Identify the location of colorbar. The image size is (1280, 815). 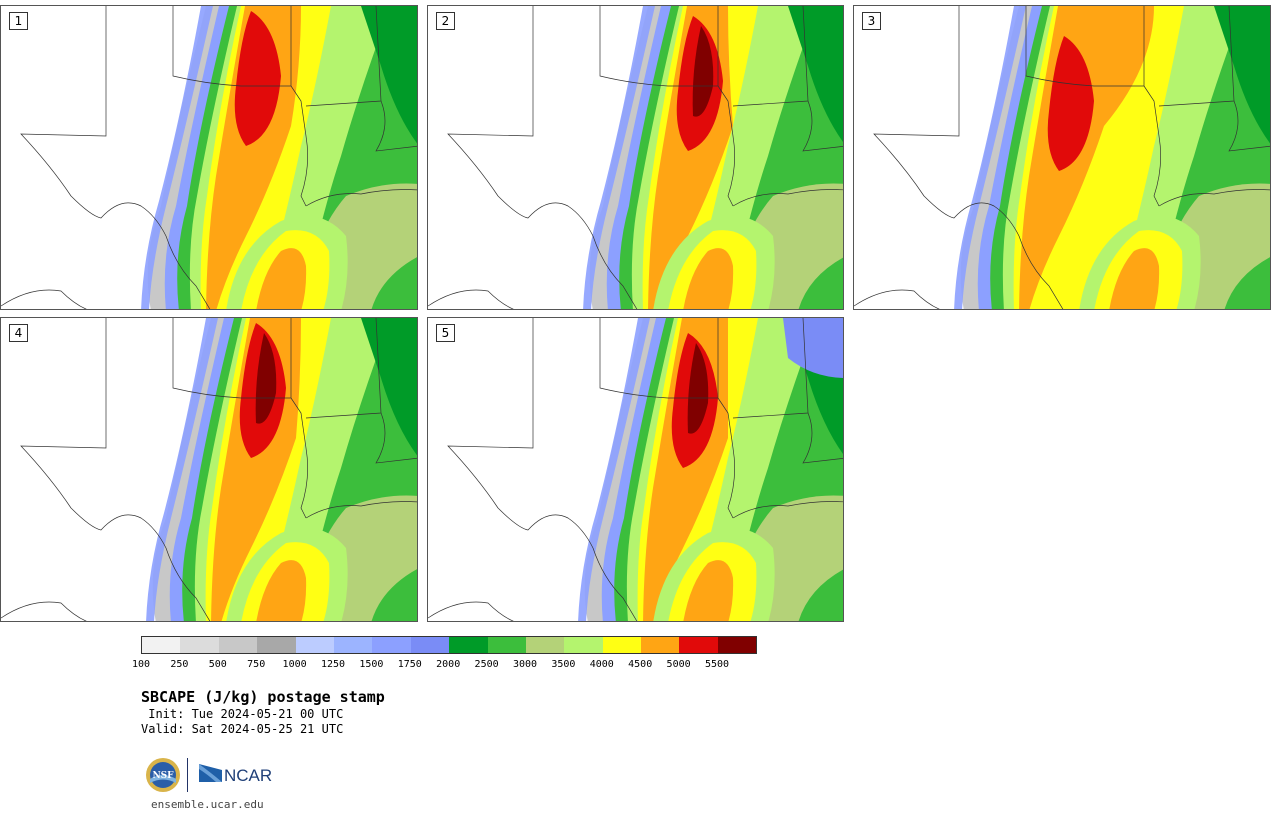
(449, 645).